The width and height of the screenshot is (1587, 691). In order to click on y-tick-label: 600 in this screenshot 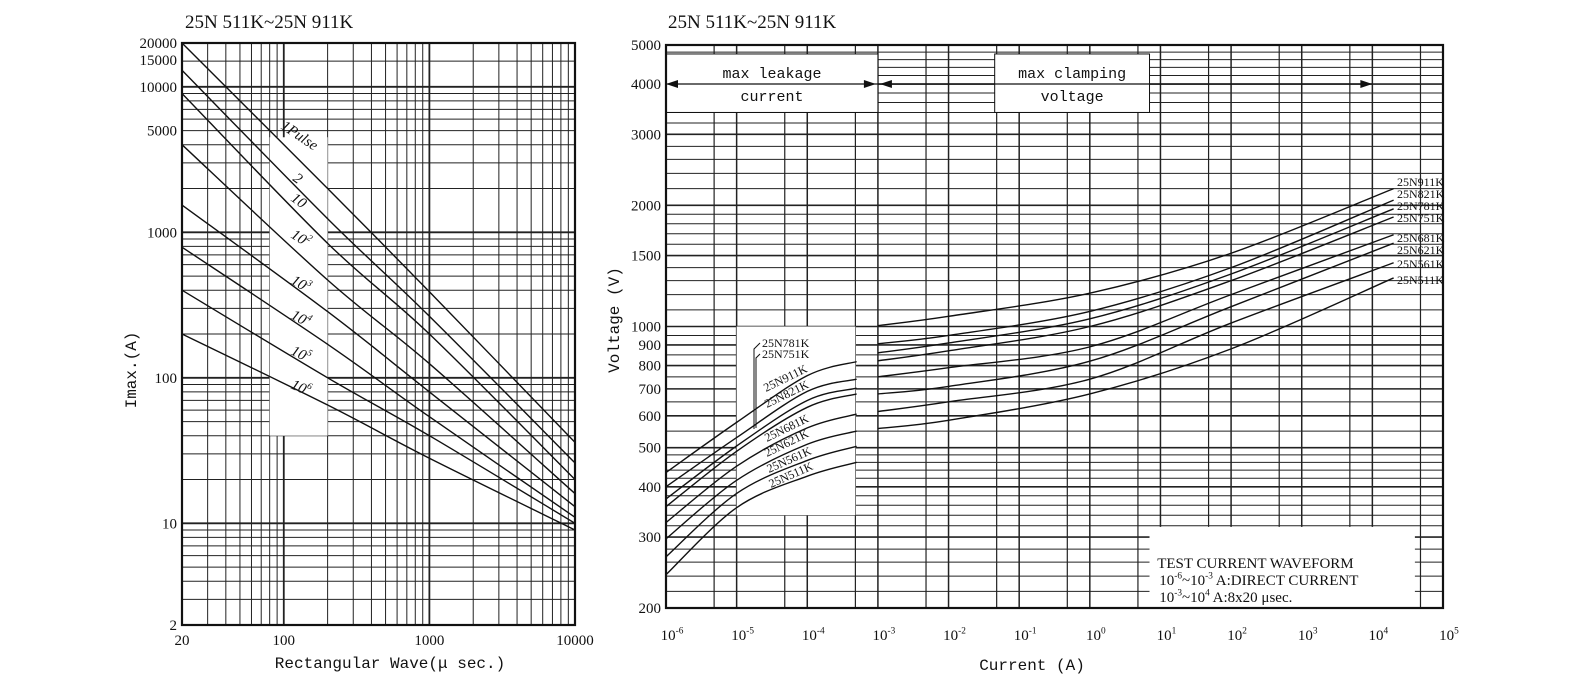, I will do `click(650, 417)`.